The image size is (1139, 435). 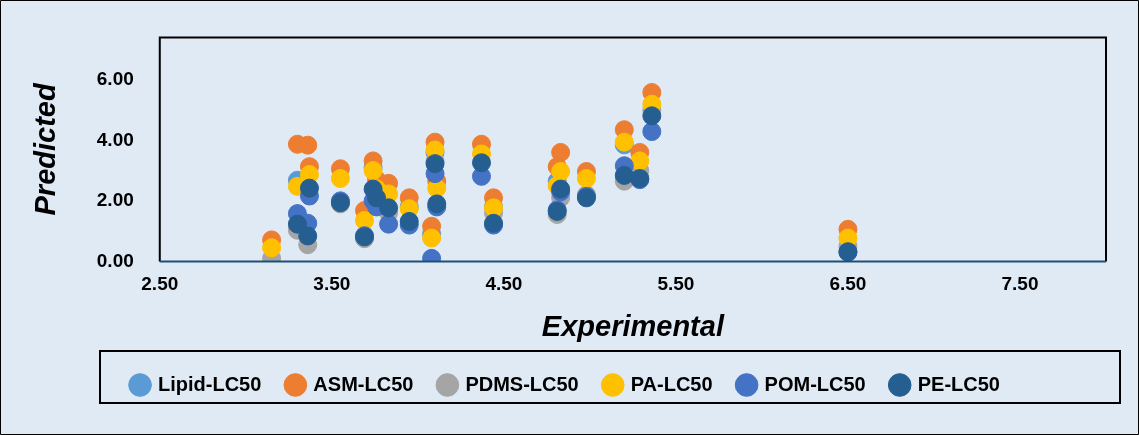 What do you see at coordinates (332, 284) in the screenshot?
I see `x-tick-label: 3.50` at bounding box center [332, 284].